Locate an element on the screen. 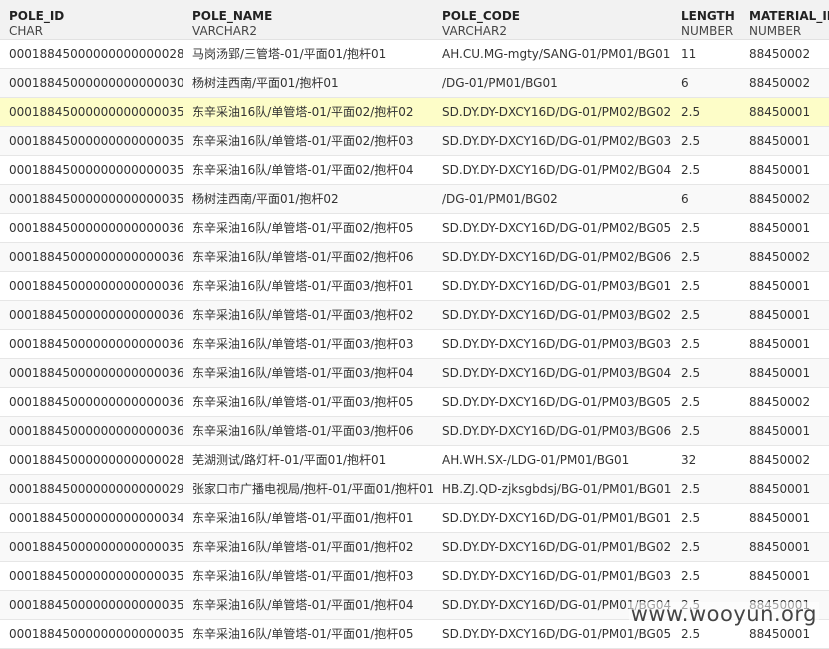 This screenshot has height=649, width=829. cell-pole-name: 张家口市广播电视局/抱杆-01/平面01/抱杆01 is located at coordinates (308, 489).